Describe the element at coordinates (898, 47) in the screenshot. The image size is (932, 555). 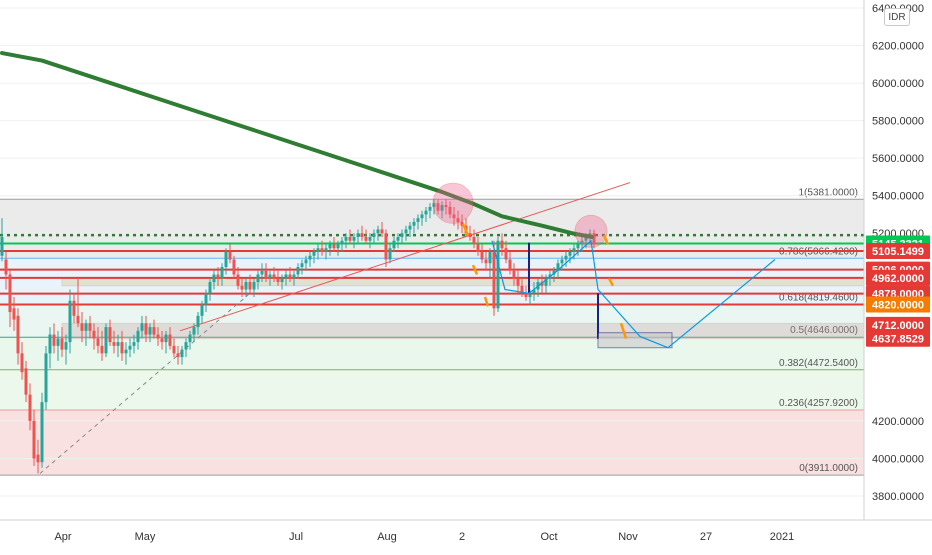
I see `y-tick-label: 6200.0000` at that location.